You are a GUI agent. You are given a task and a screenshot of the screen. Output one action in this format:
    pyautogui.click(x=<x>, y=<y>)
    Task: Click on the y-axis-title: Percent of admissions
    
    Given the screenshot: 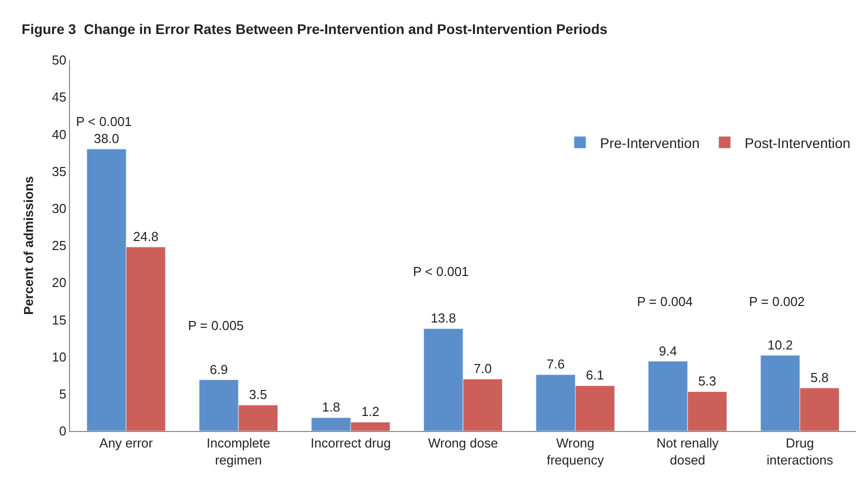 What is the action you would take?
    pyautogui.click(x=28, y=245)
    